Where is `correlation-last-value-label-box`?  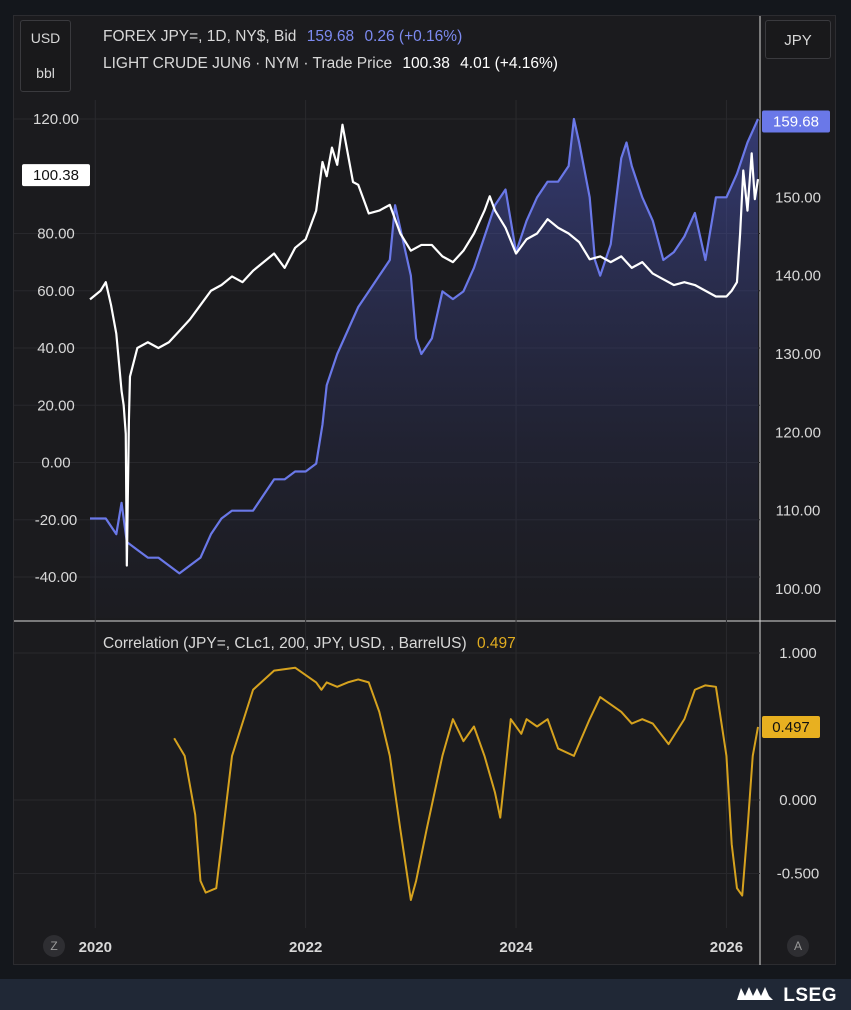 correlation-last-value-label-box is located at coordinates (791, 726).